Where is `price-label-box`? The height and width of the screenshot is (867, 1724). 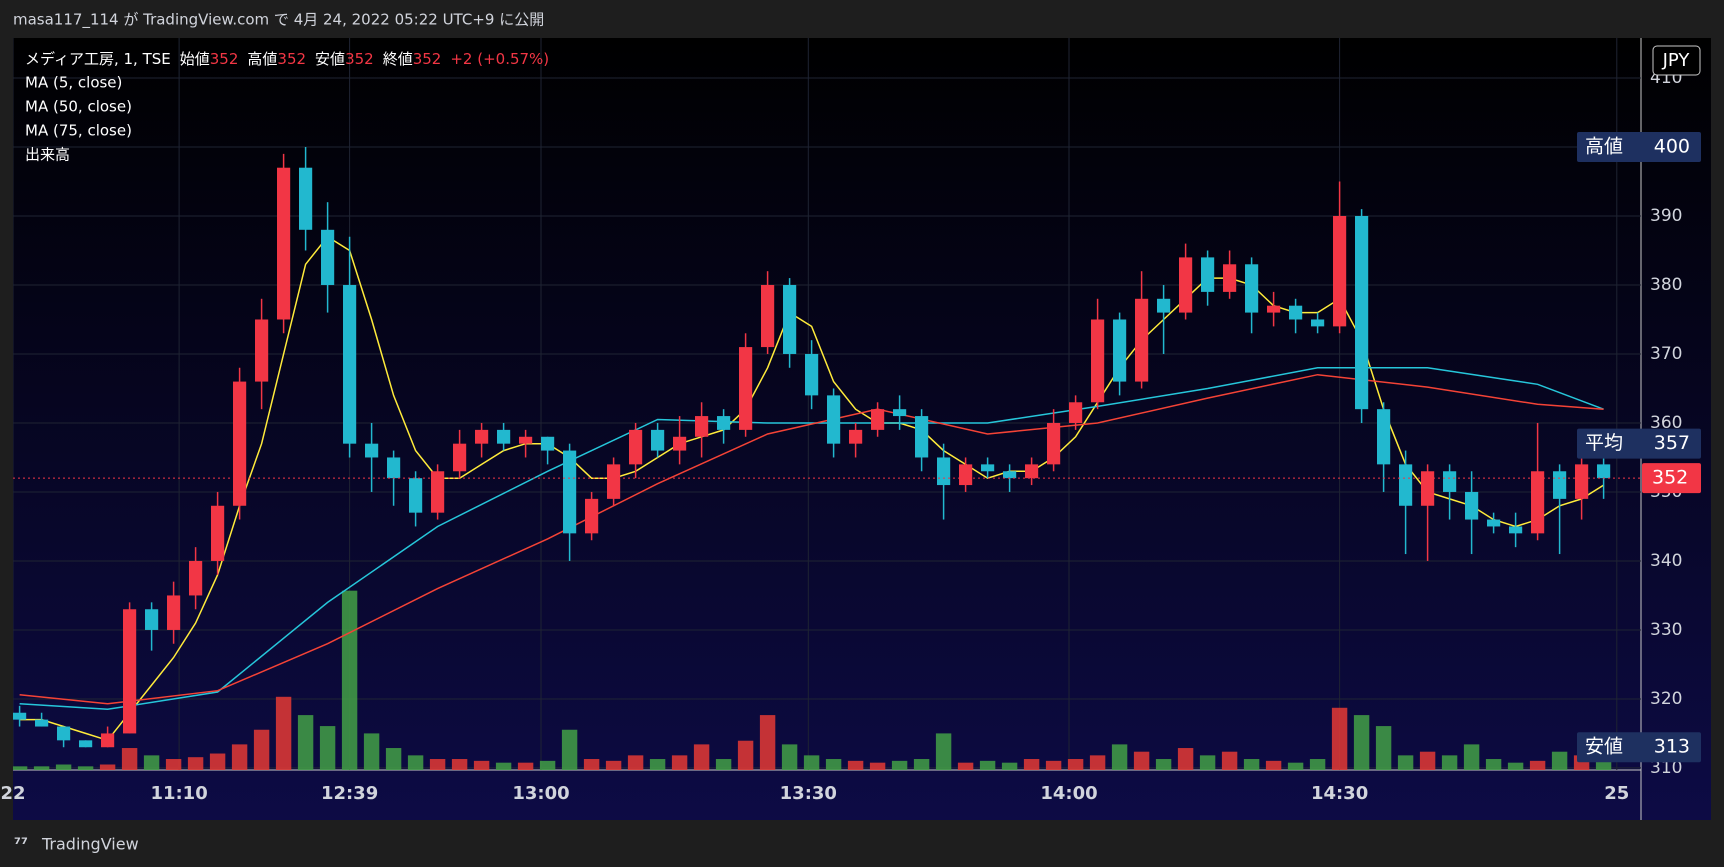 price-label-box is located at coordinates (1639, 147).